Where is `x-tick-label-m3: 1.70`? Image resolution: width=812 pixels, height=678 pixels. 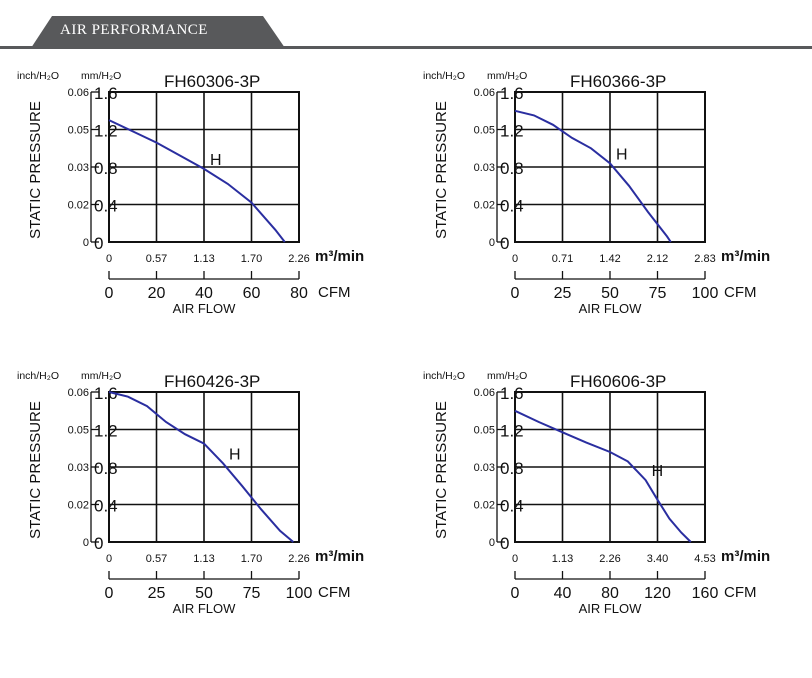
x-tick-label-m3: 1.70 is located at coordinates (251, 259).